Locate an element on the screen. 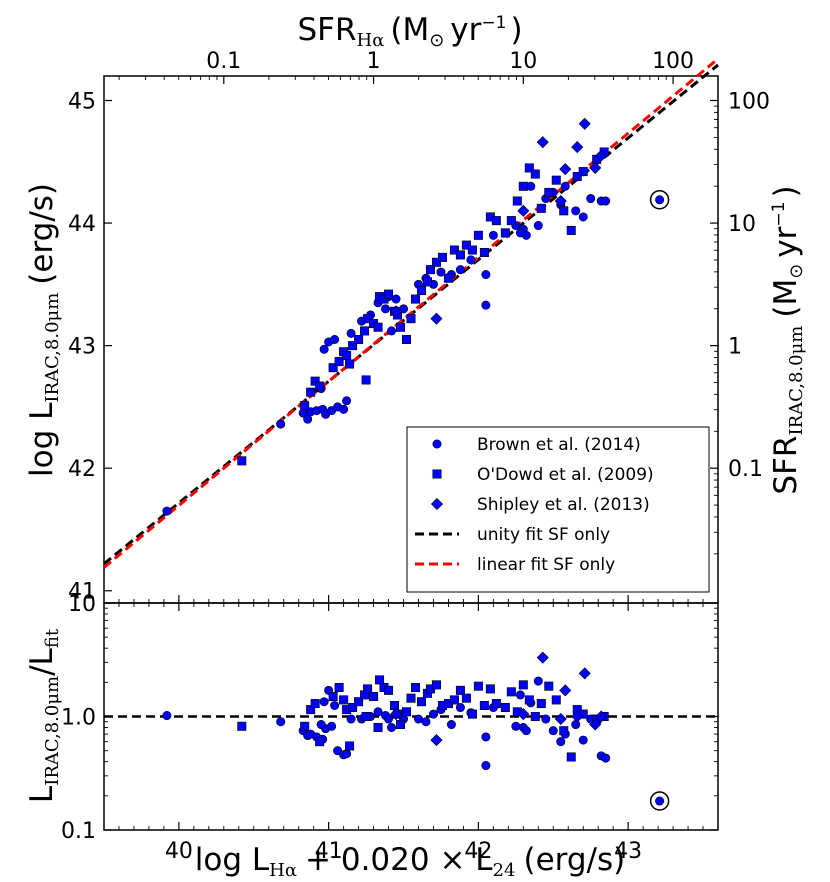 Image resolution: width=830 pixels, height=882 pixels. top-outlier-ring is located at coordinates (659, 200).